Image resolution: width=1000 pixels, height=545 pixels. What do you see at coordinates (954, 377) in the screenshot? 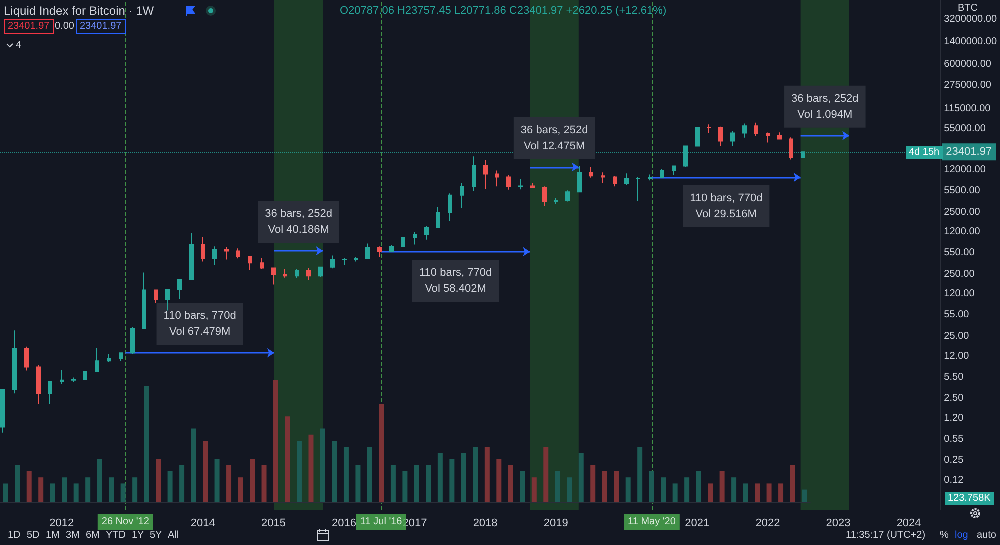
I see `y-tick-label: 5.50` at bounding box center [954, 377].